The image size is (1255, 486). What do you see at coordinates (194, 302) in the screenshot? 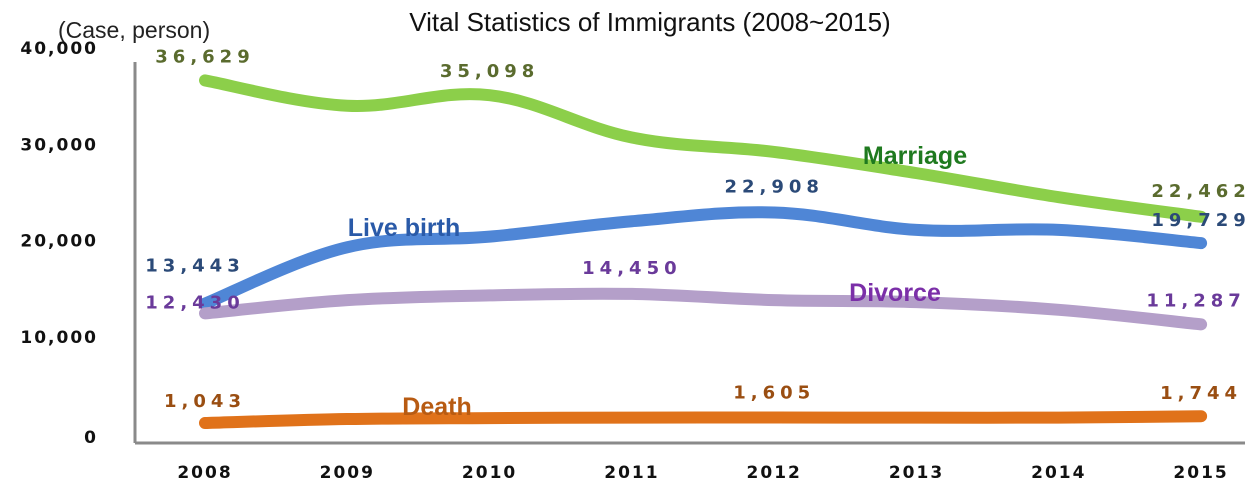
I see `data-label-divorce: 12,430` at bounding box center [194, 302].